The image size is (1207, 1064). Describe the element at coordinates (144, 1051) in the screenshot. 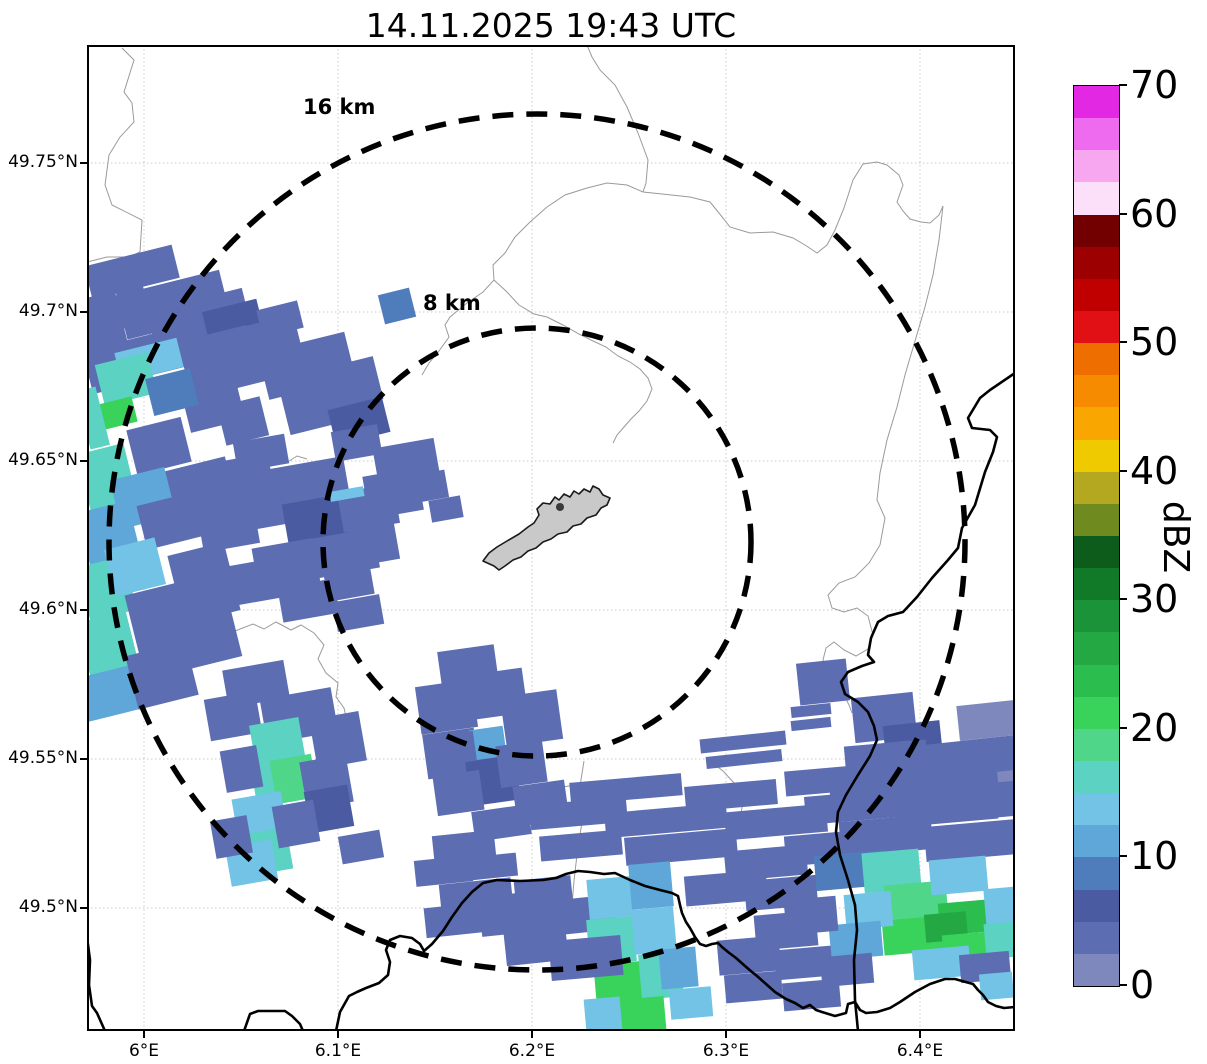

I see `x-tick-label: 6°E` at that location.